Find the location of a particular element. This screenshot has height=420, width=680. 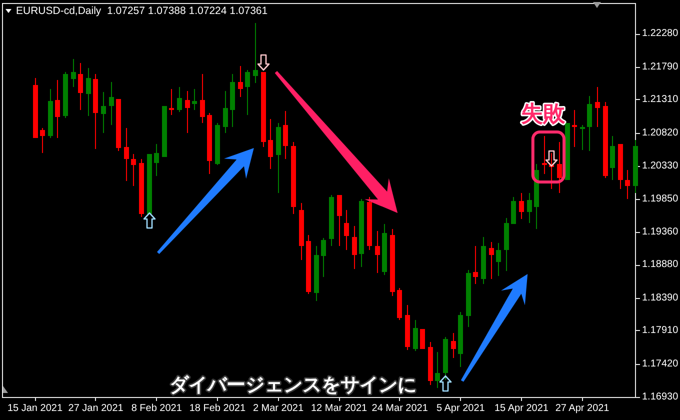

x-tick-label: 8 Feb 2021 is located at coordinates (156, 408).